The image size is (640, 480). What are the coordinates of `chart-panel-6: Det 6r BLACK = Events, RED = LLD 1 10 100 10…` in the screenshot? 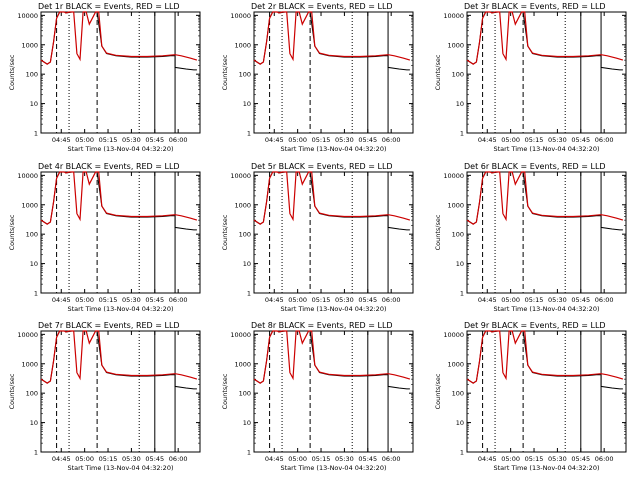 It's located at (530, 237).